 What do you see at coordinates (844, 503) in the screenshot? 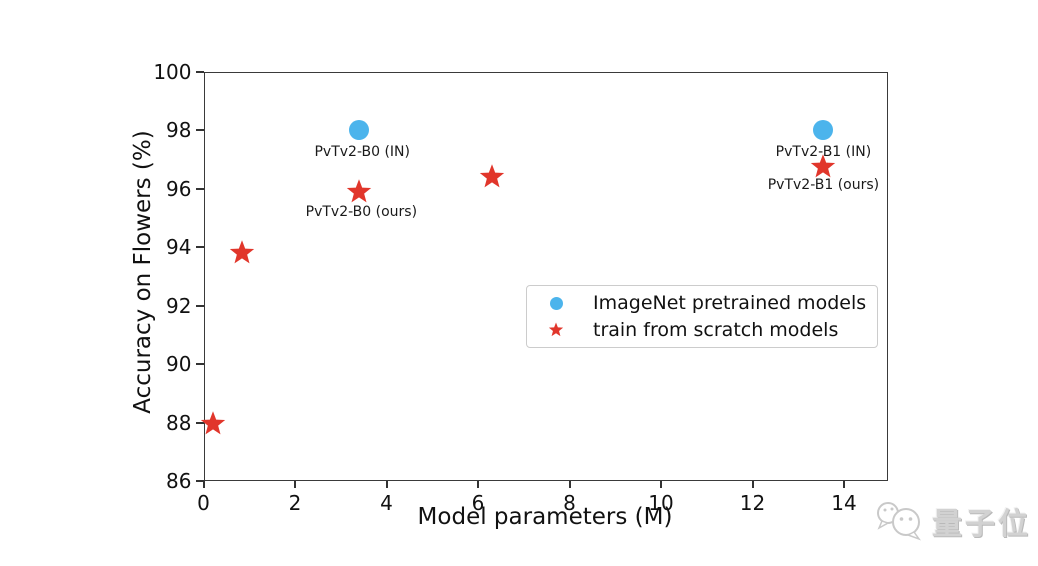
I see `x-tick-label: 14` at bounding box center [844, 503].